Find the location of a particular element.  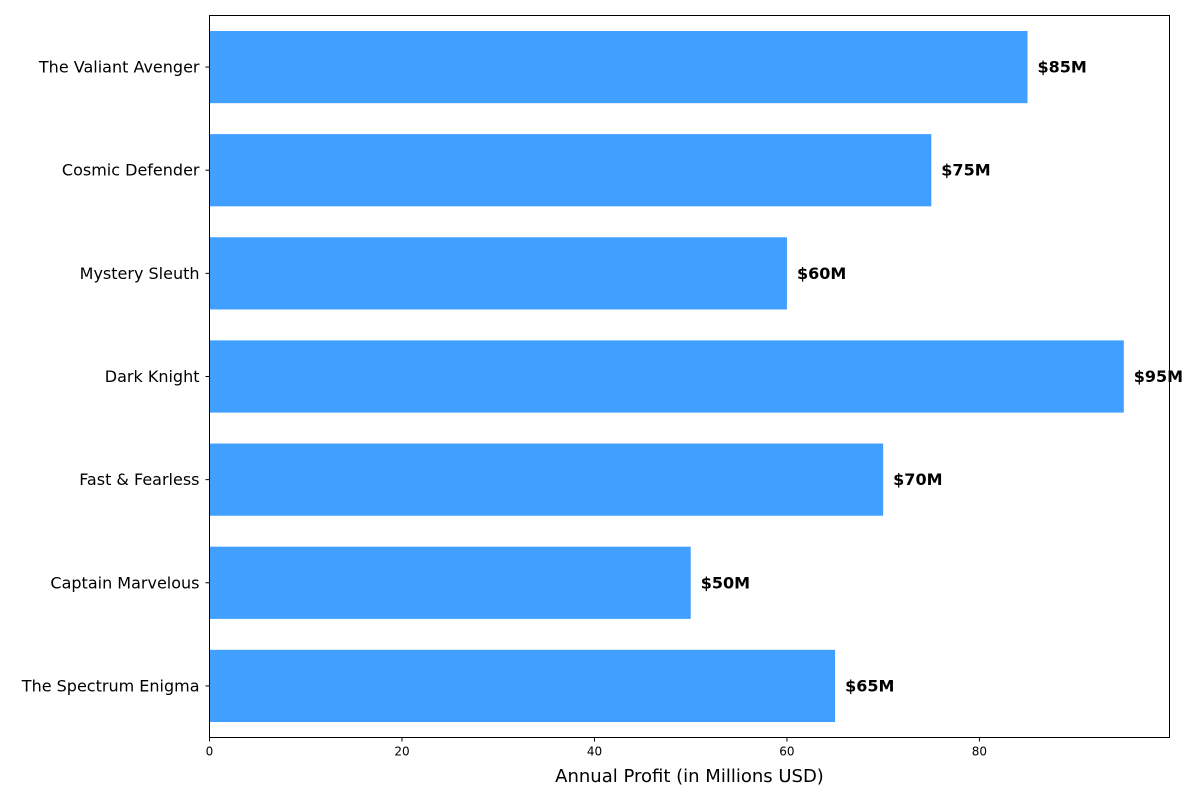

bar-value-label: $85M is located at coordinates (1062, 67).